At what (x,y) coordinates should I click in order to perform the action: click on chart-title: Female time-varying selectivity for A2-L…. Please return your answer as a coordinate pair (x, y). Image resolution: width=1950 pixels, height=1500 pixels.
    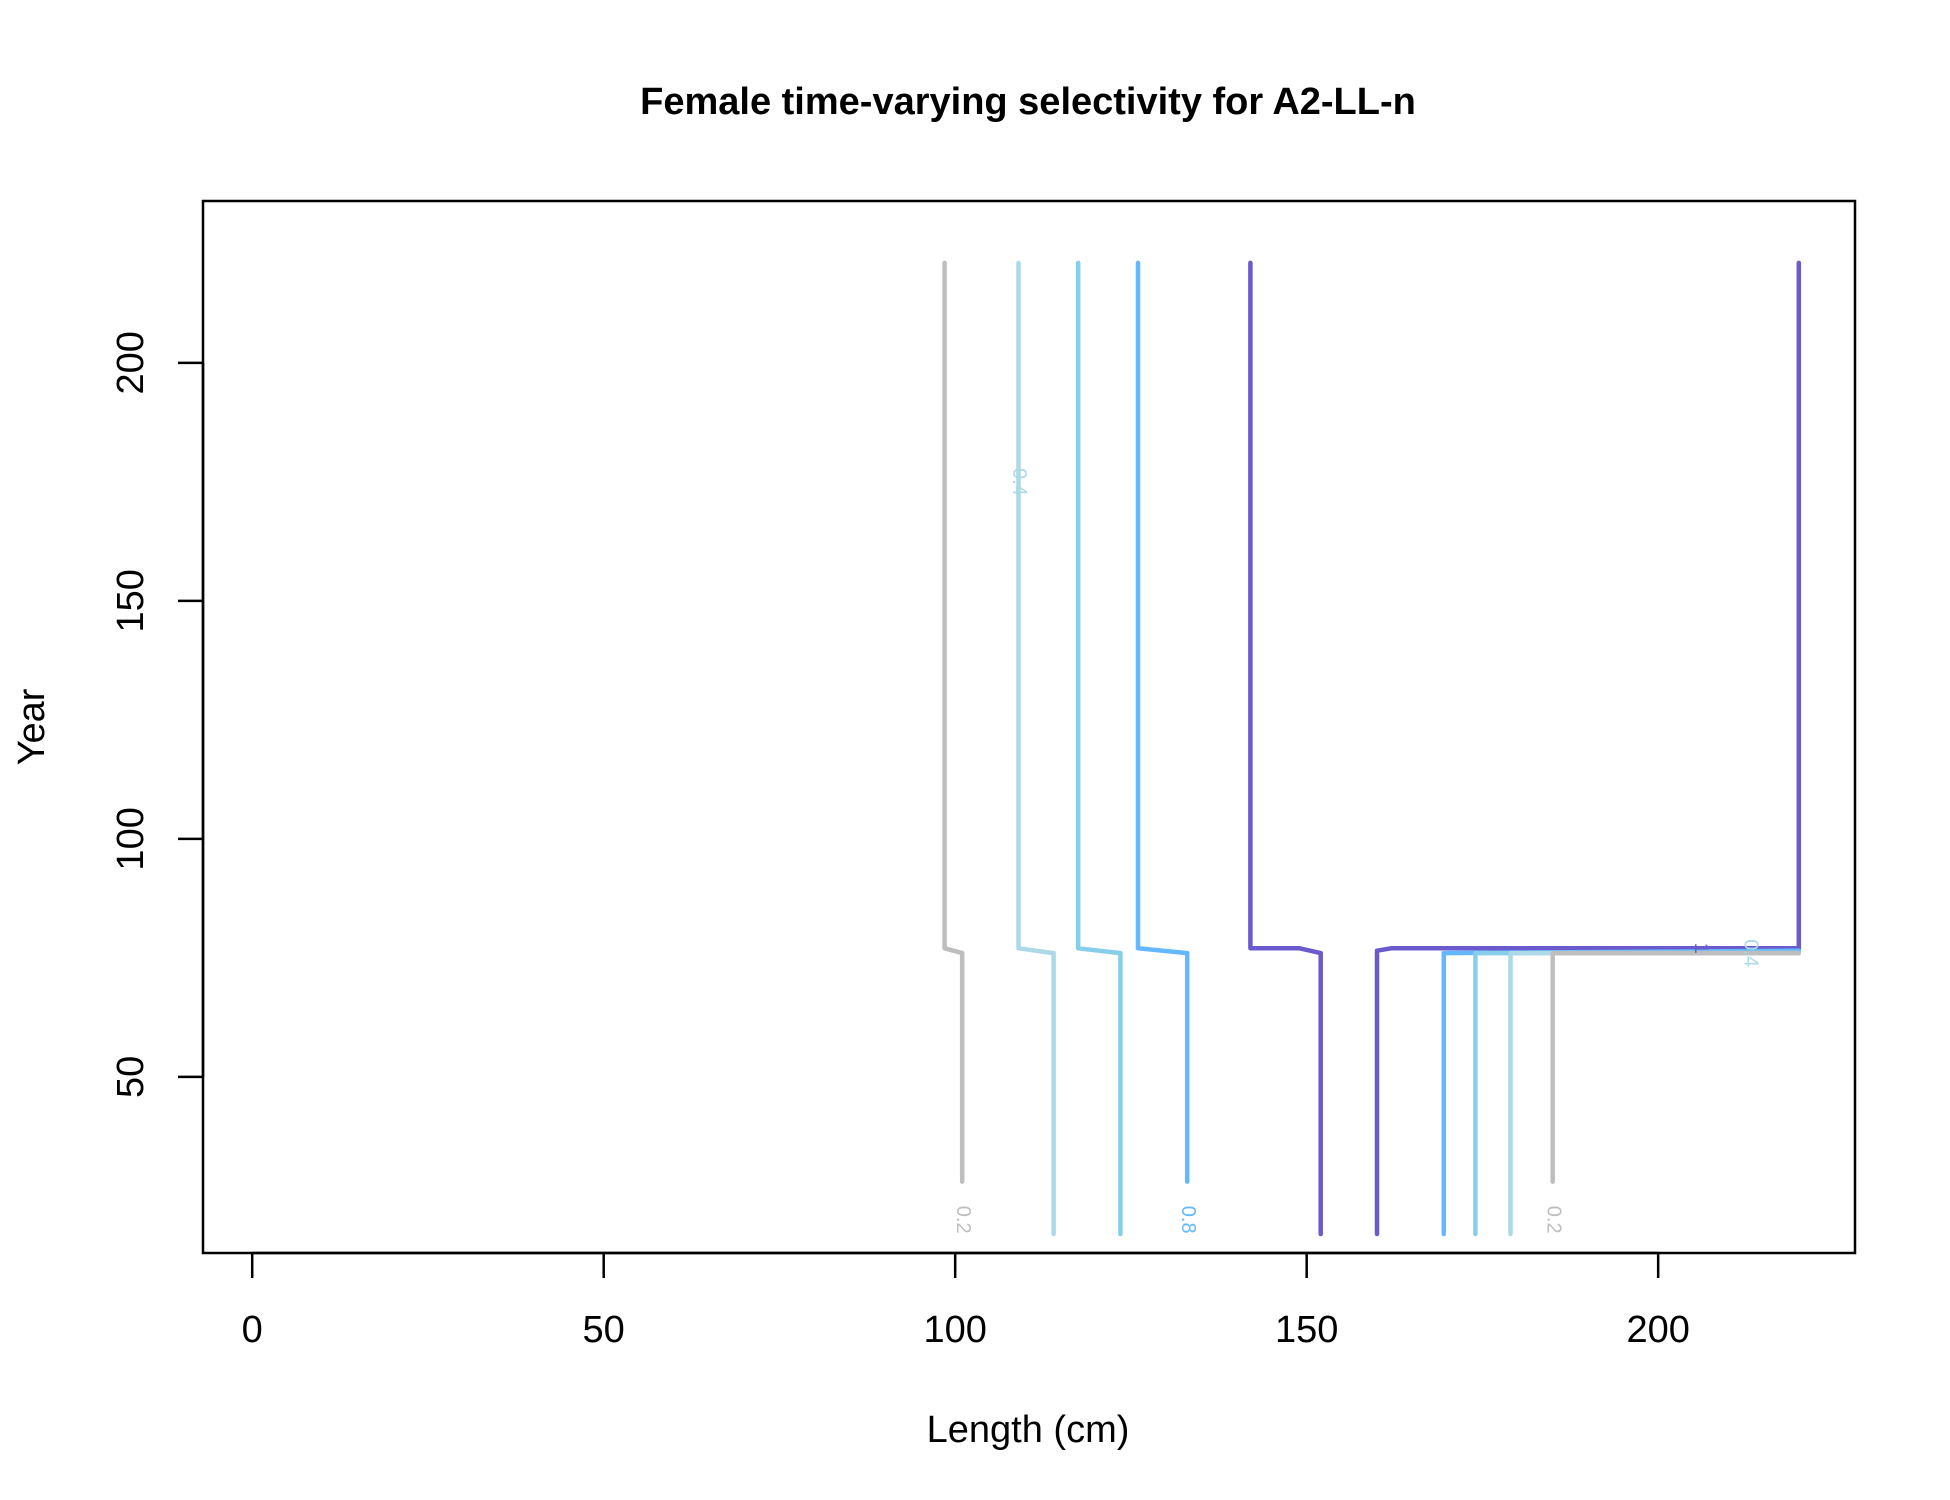
    Looking at the image, I should click on (1028, 102).